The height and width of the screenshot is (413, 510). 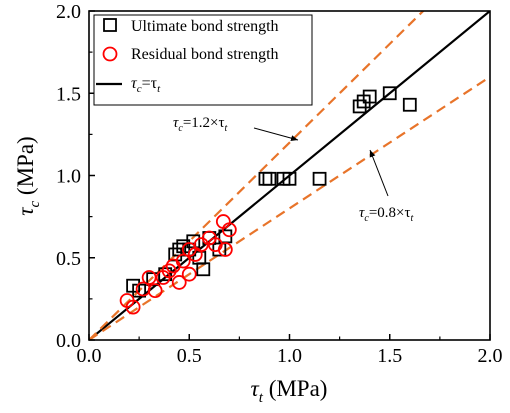 I want to click on x-tick-label: 0.5, so click(x=189, y=356).